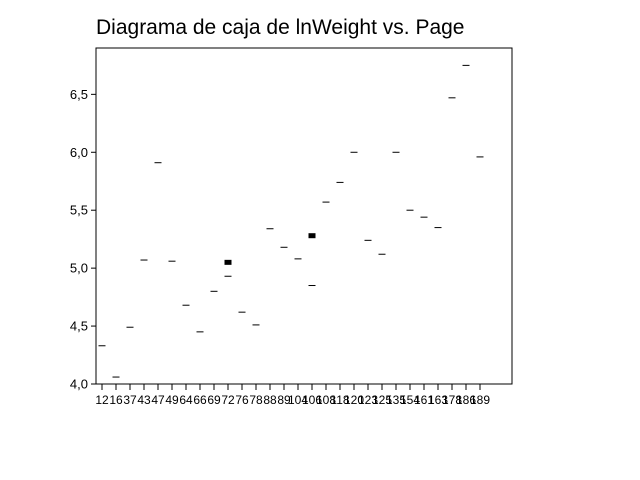 This screenshot has width=640, height=480. What do you see at coordinates (79, 152) in the screenshot?
I see `y-tick-label: 6,0` at bounding box center [79, 152].